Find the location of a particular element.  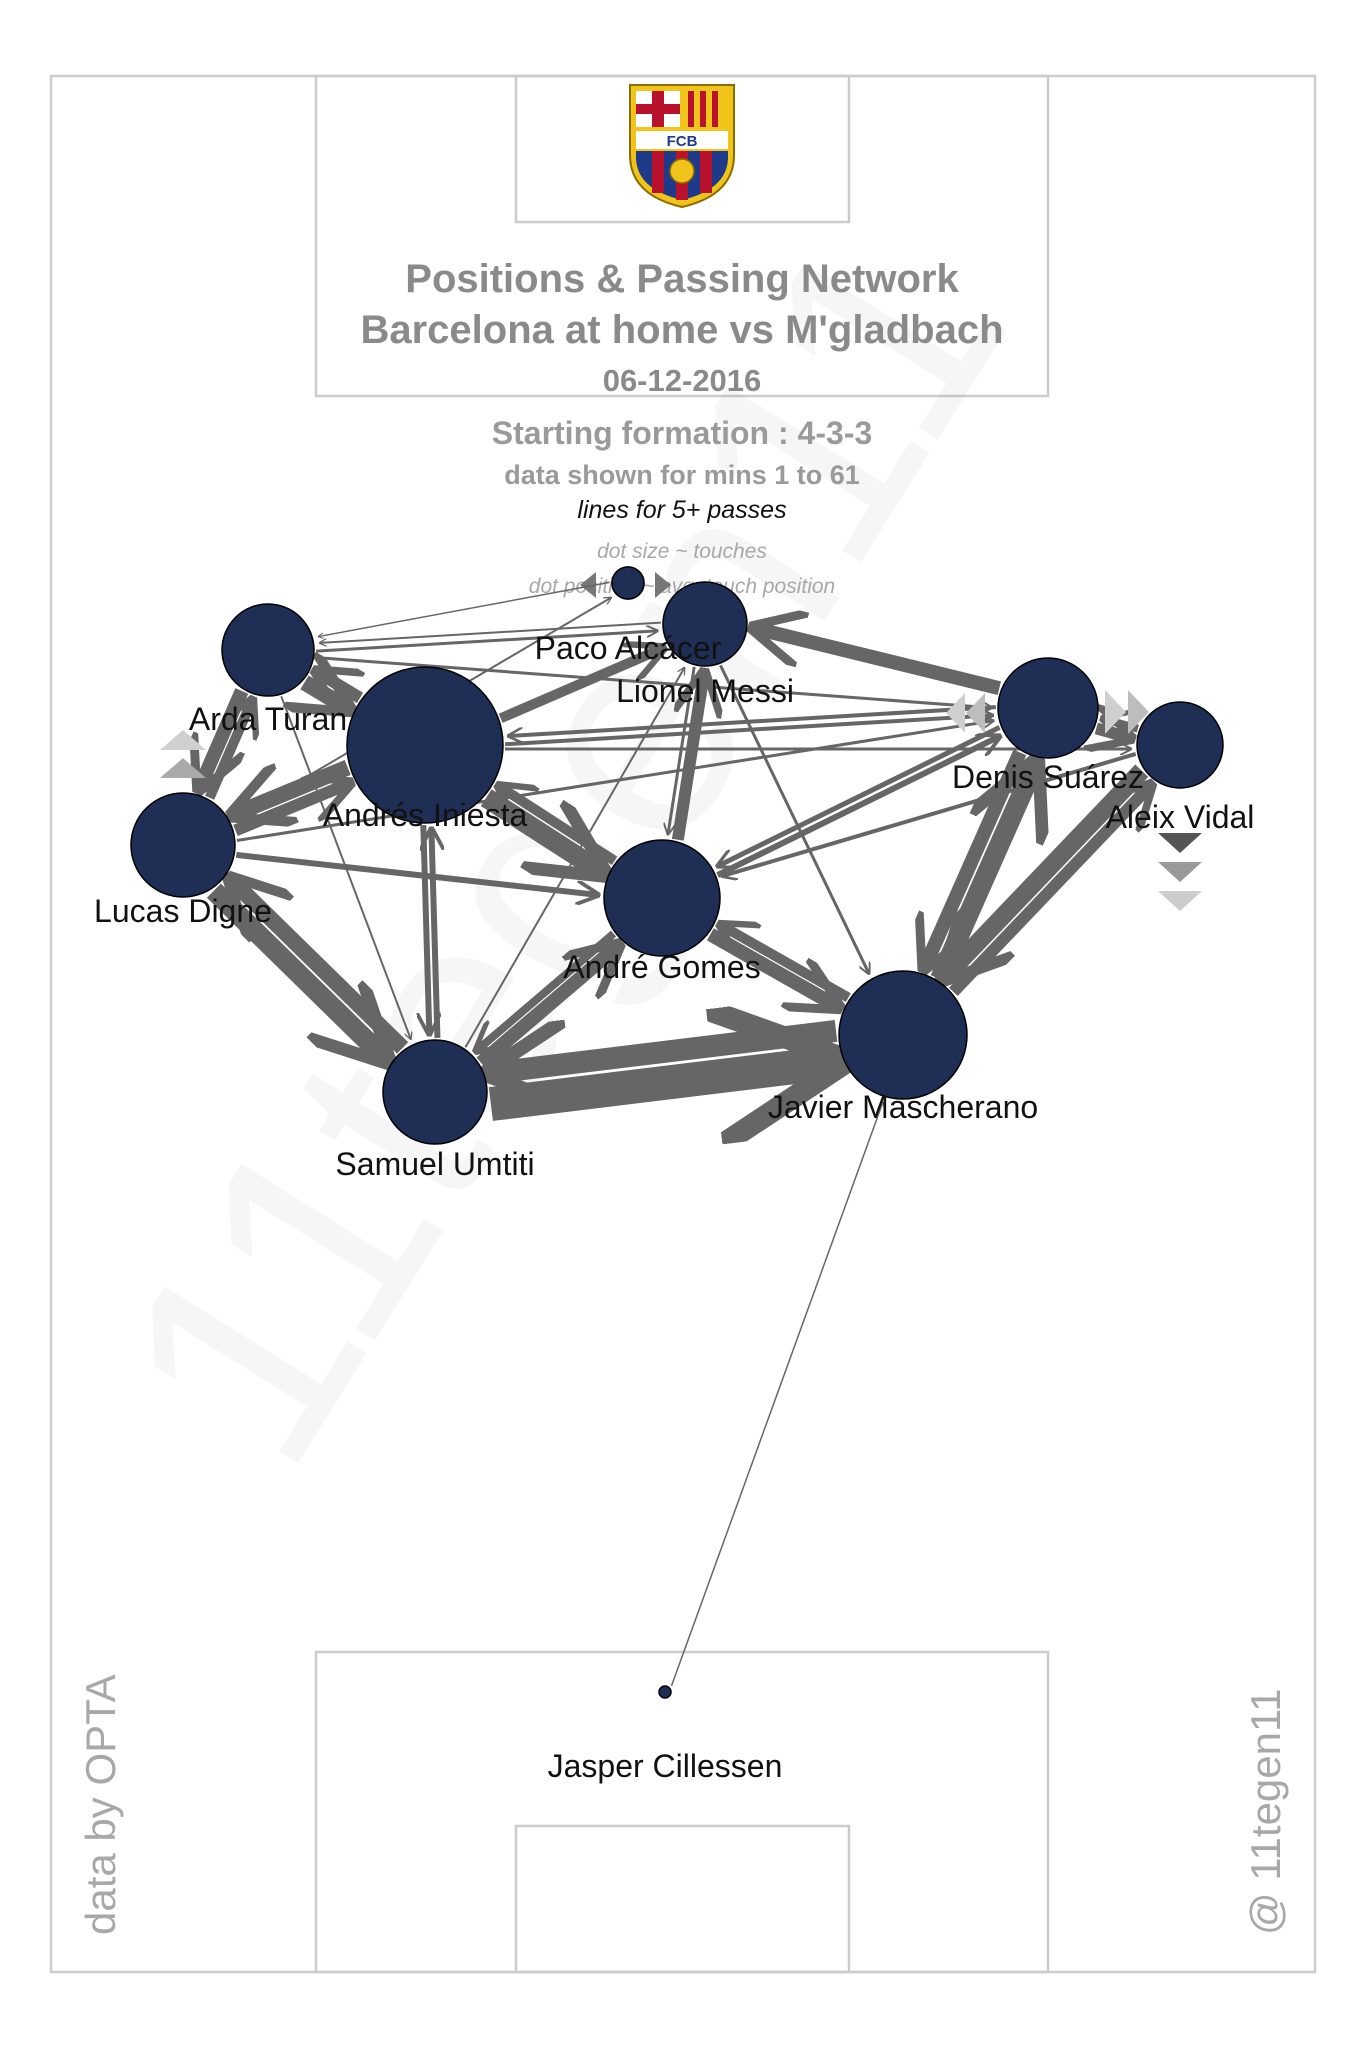

player-node-turan is located at coordinates (268, 650).